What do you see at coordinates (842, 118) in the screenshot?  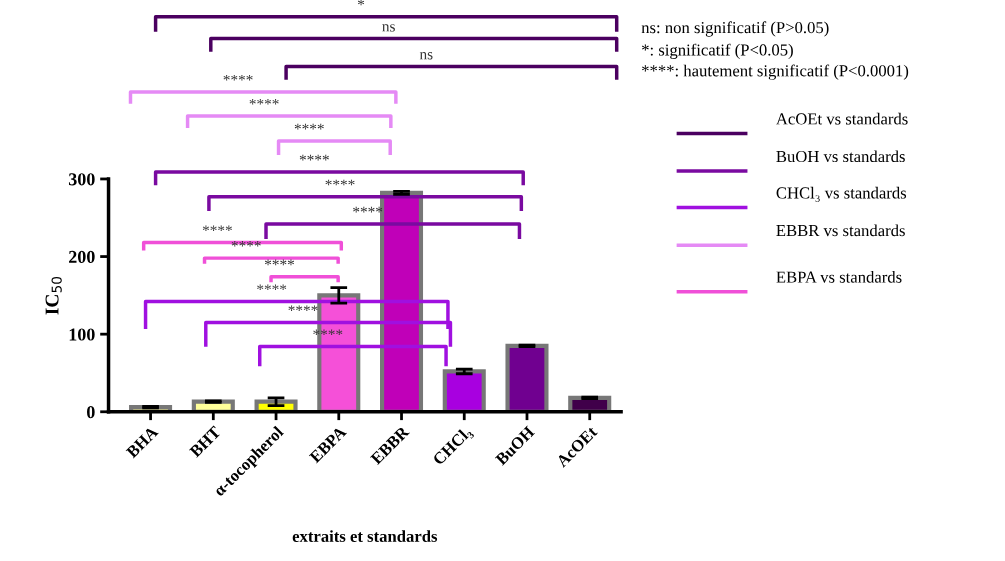 I see `text: AcOEt vs standards` at bounding box center [842, 118].